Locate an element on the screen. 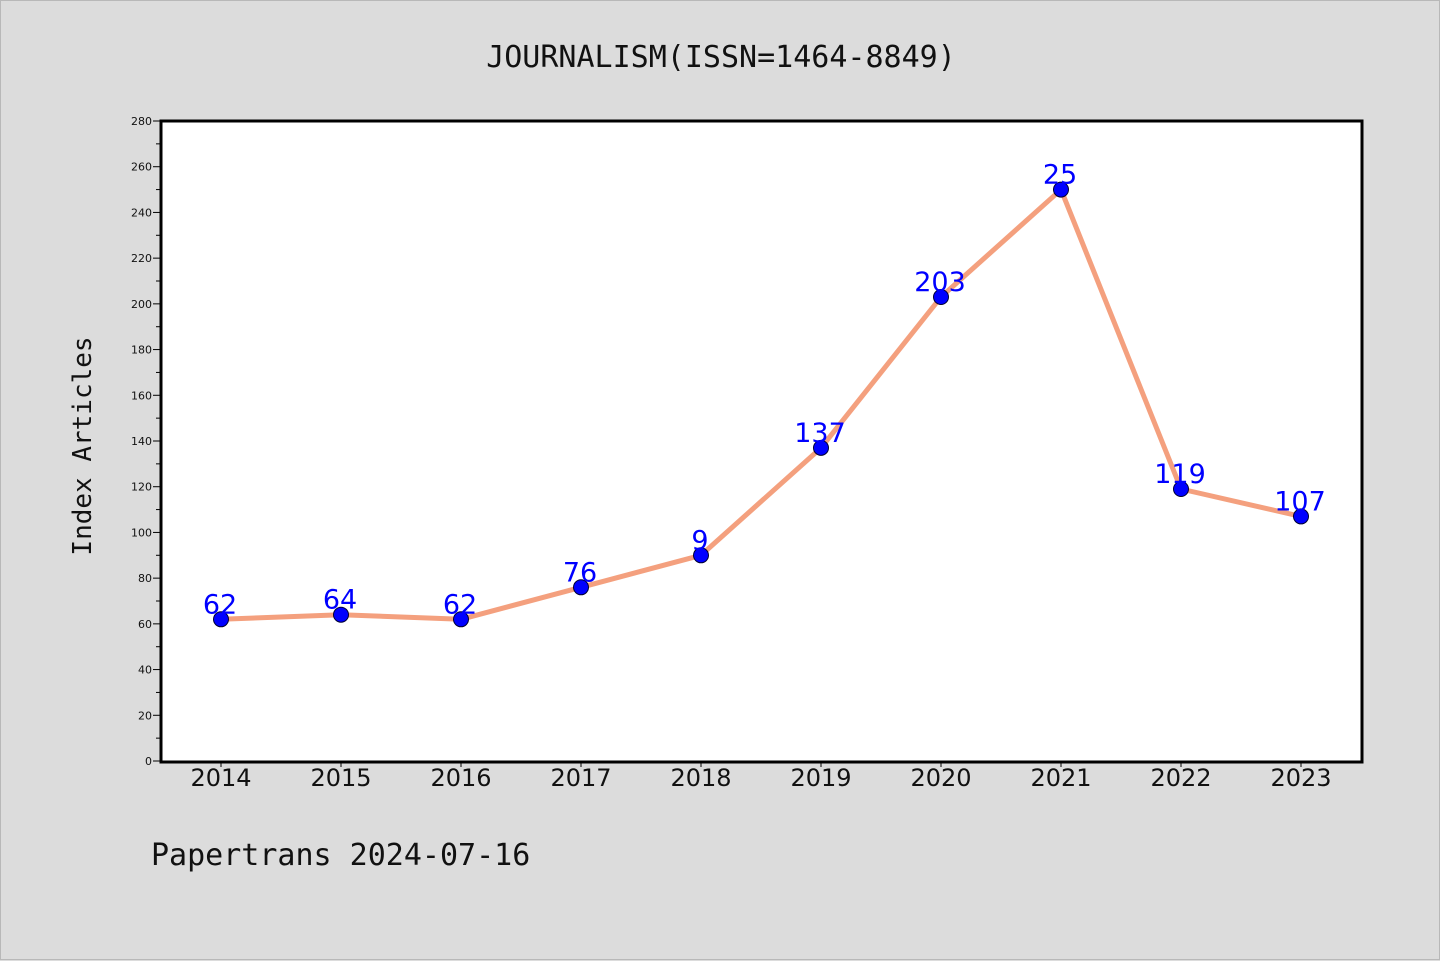 Image resolution: width=1440 pixels, height=961 pixels. y-axis: 0 20 40 60 80 100 120 140 160 180 200 220 240 260 280 is located at coordinates (146, 441).